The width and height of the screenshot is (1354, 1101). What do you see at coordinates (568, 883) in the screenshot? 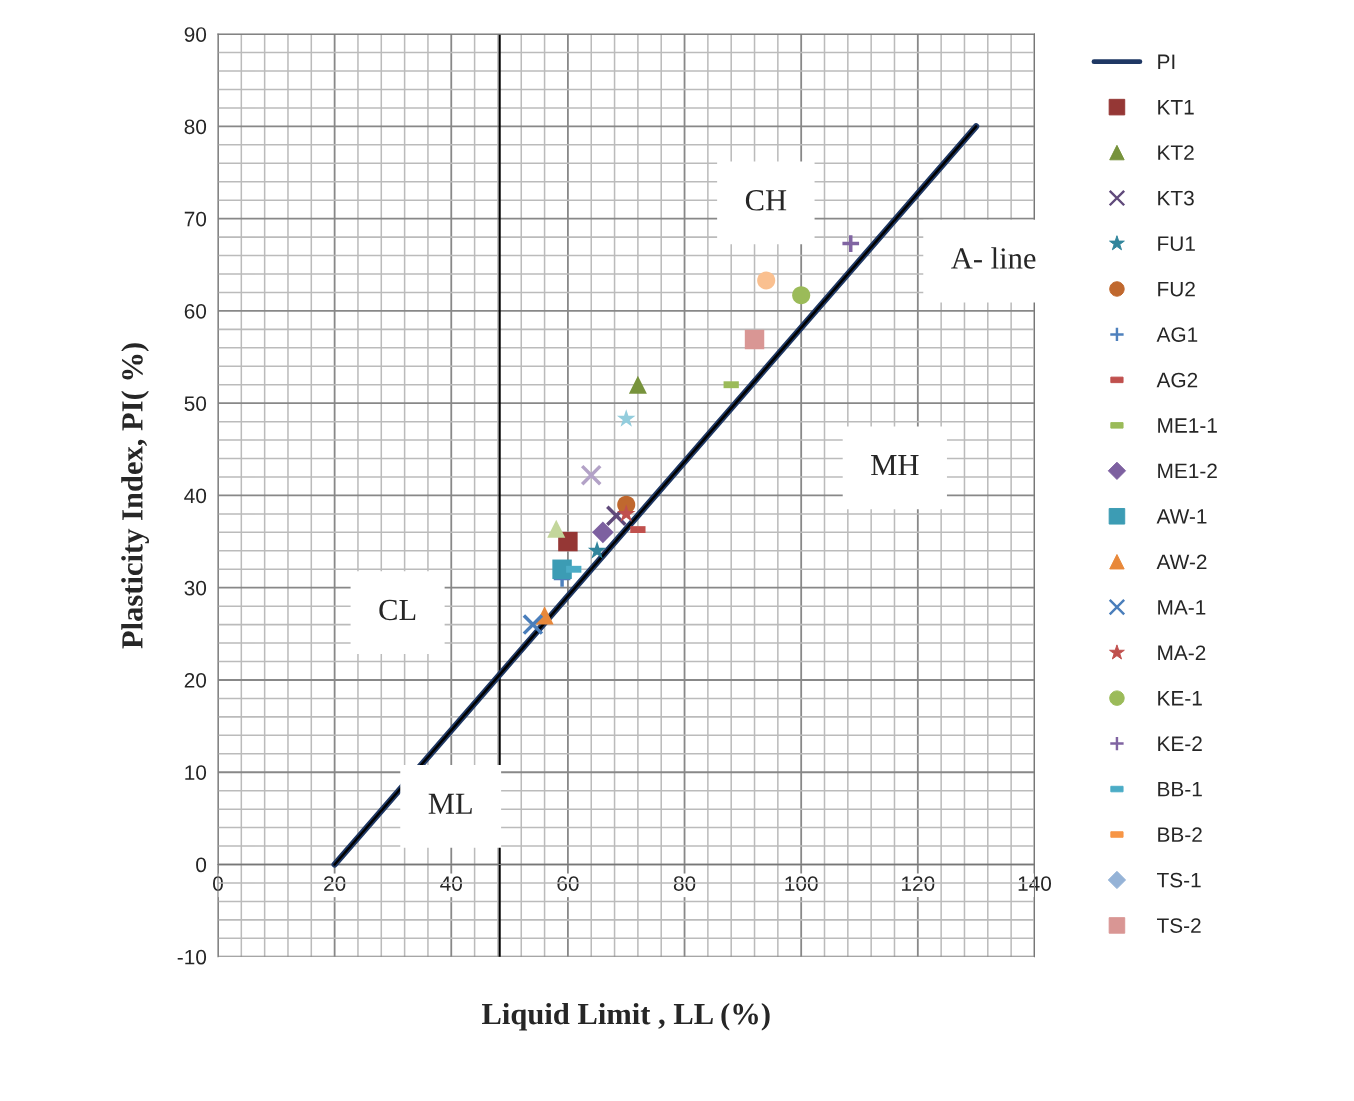
I see `x-tick-label: 60` at bounding box center [568, 883].